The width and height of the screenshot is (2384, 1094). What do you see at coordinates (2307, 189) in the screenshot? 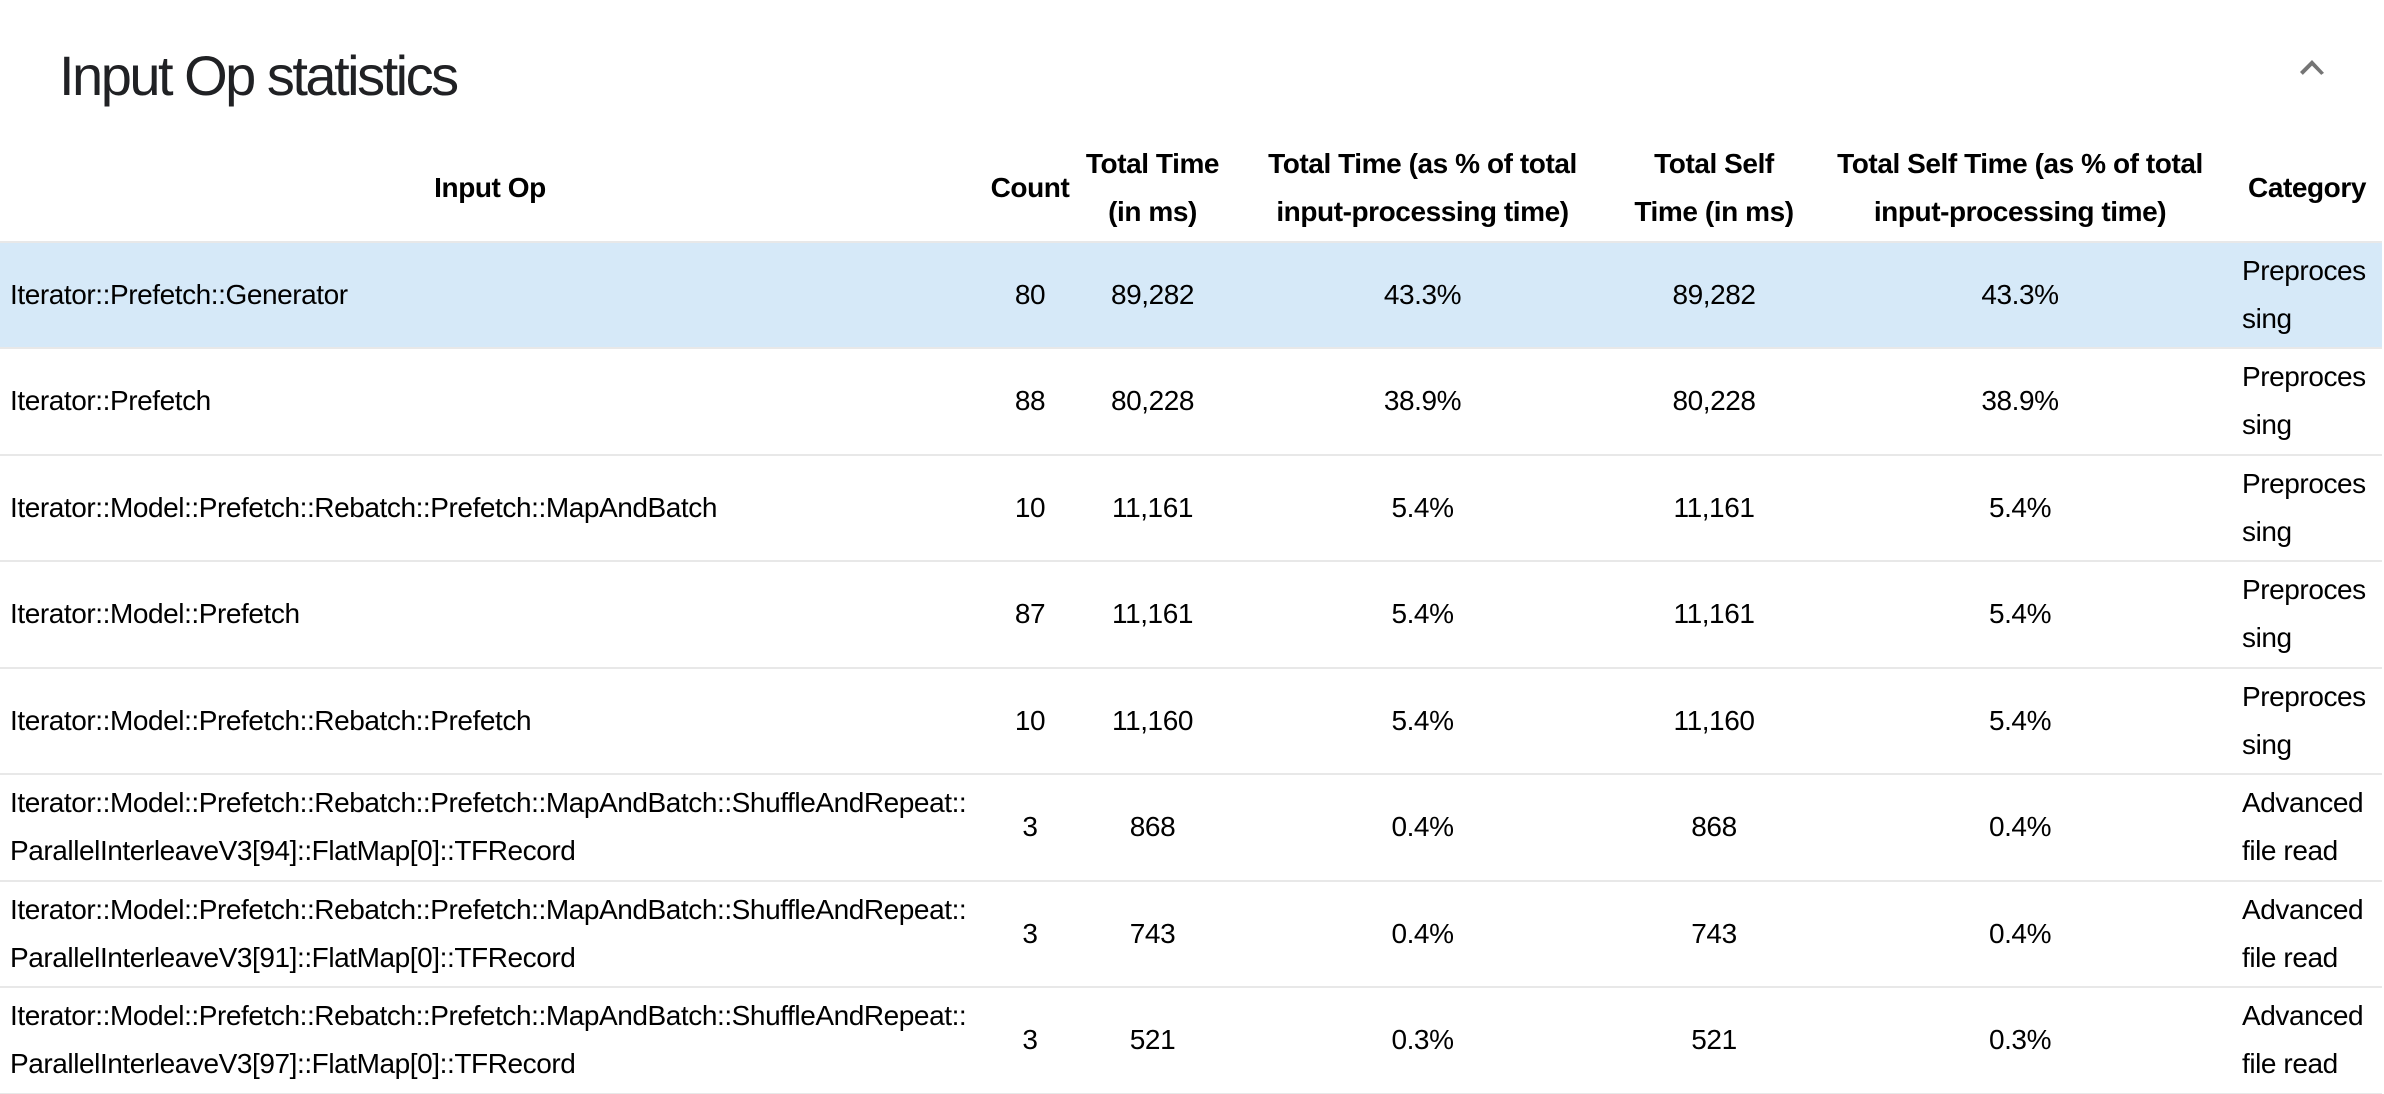
I see `col-header-category: Category` at bounding box center [2307, 189].